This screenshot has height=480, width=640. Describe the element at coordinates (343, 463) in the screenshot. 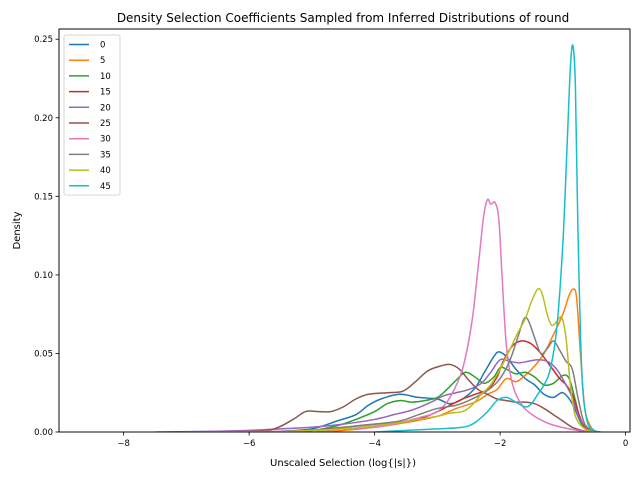

I see `x-axis-label: Unscaled Selection (log{|s|})` at that location.